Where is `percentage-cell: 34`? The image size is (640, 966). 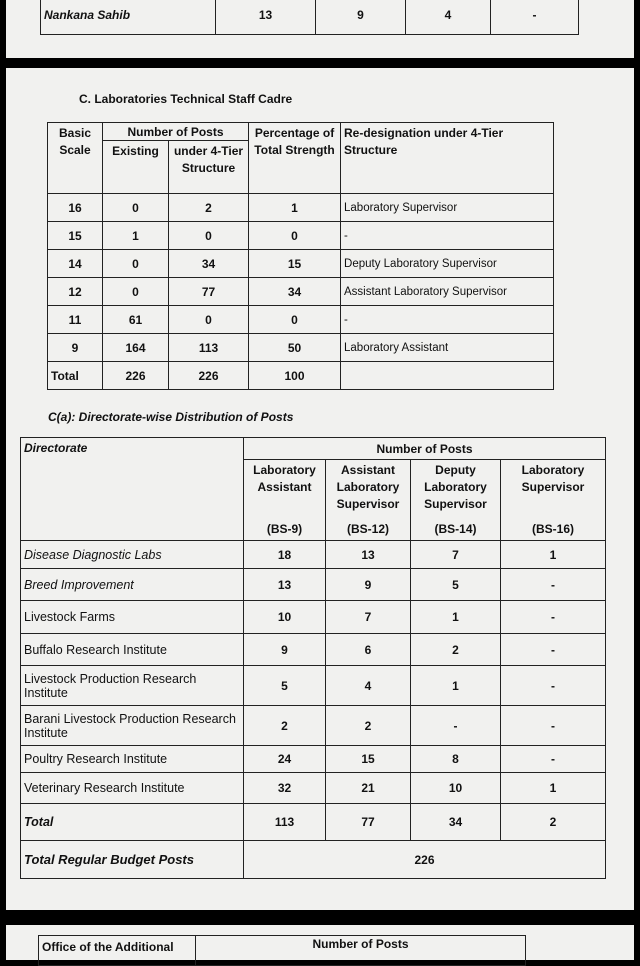 percentage-cell: 34 is located at coordinates (295, 291).